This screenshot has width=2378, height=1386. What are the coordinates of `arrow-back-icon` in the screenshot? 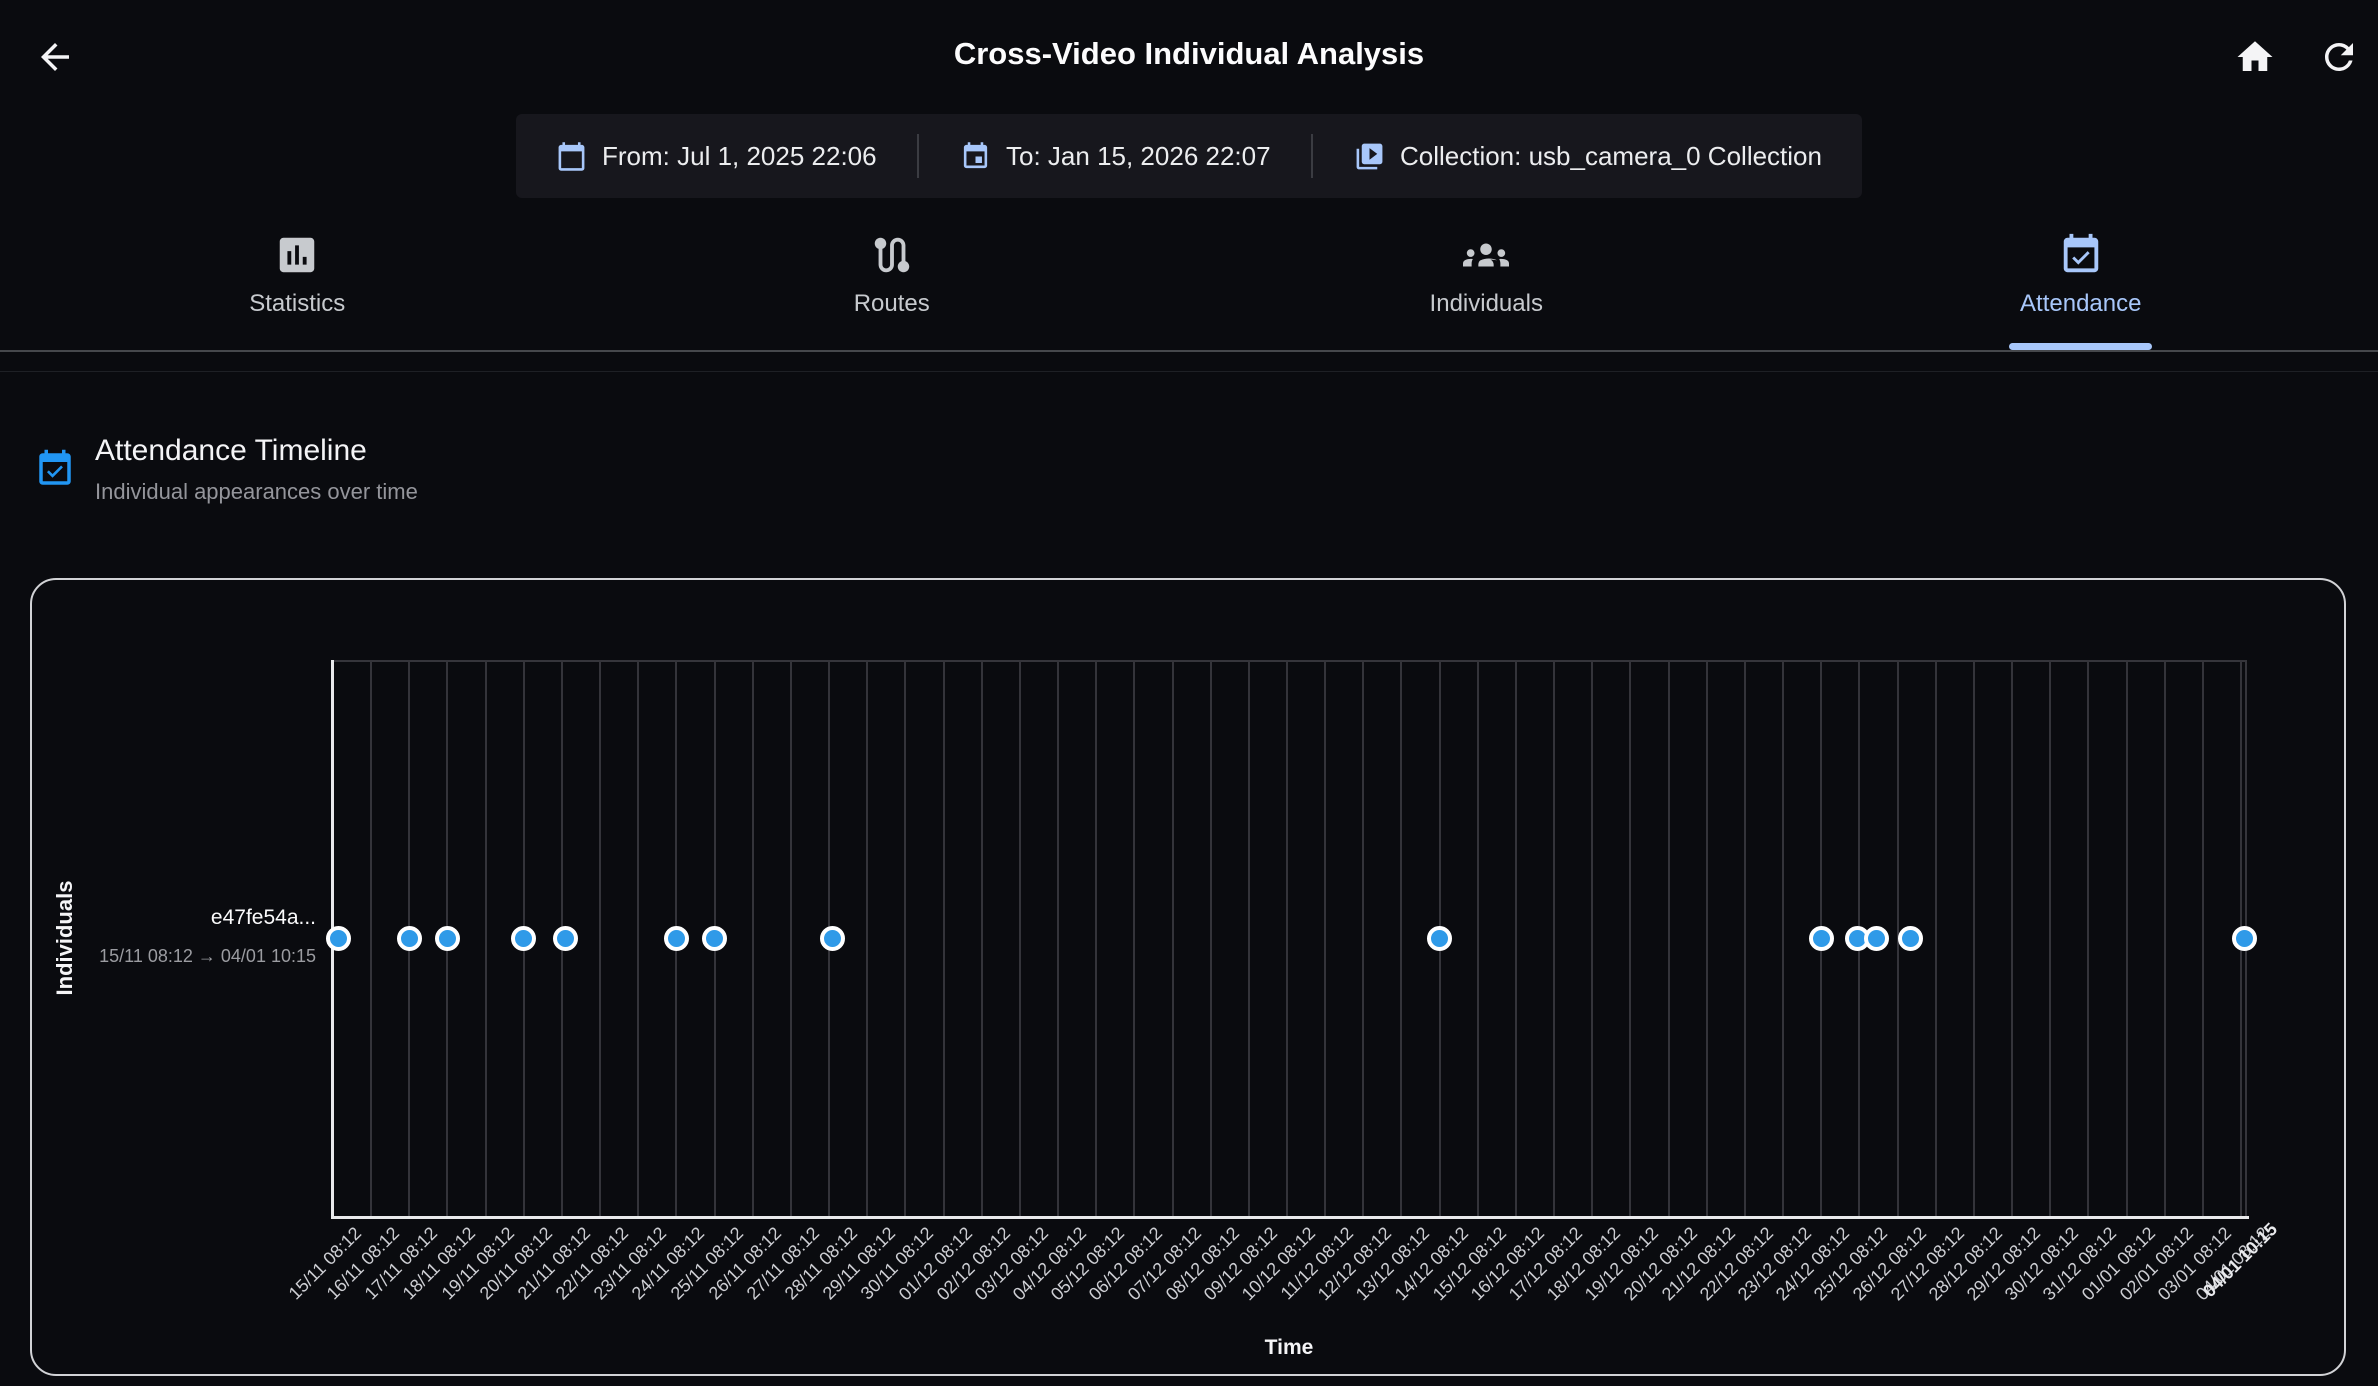 It's located at (55, 57).